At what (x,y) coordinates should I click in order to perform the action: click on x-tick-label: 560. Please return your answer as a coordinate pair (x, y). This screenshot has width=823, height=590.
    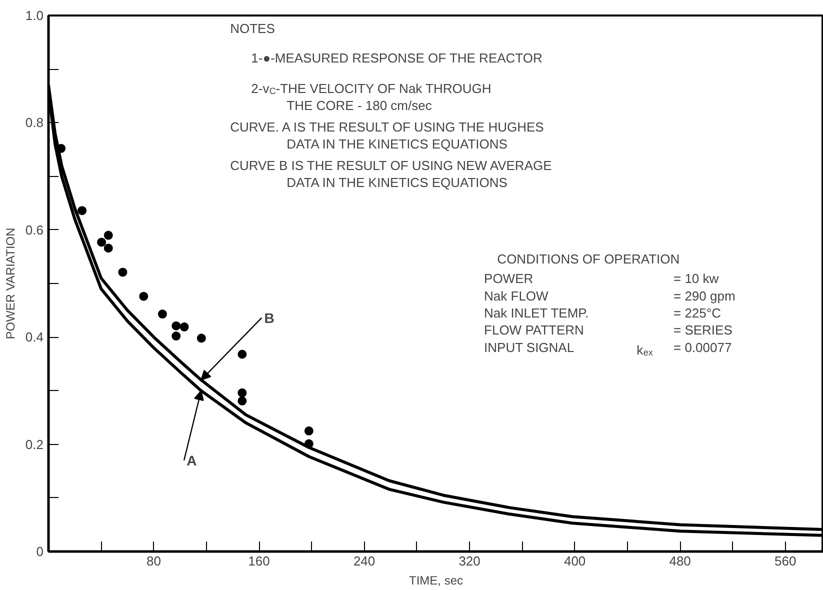
    Looking at the image, I should click on (785, 561).